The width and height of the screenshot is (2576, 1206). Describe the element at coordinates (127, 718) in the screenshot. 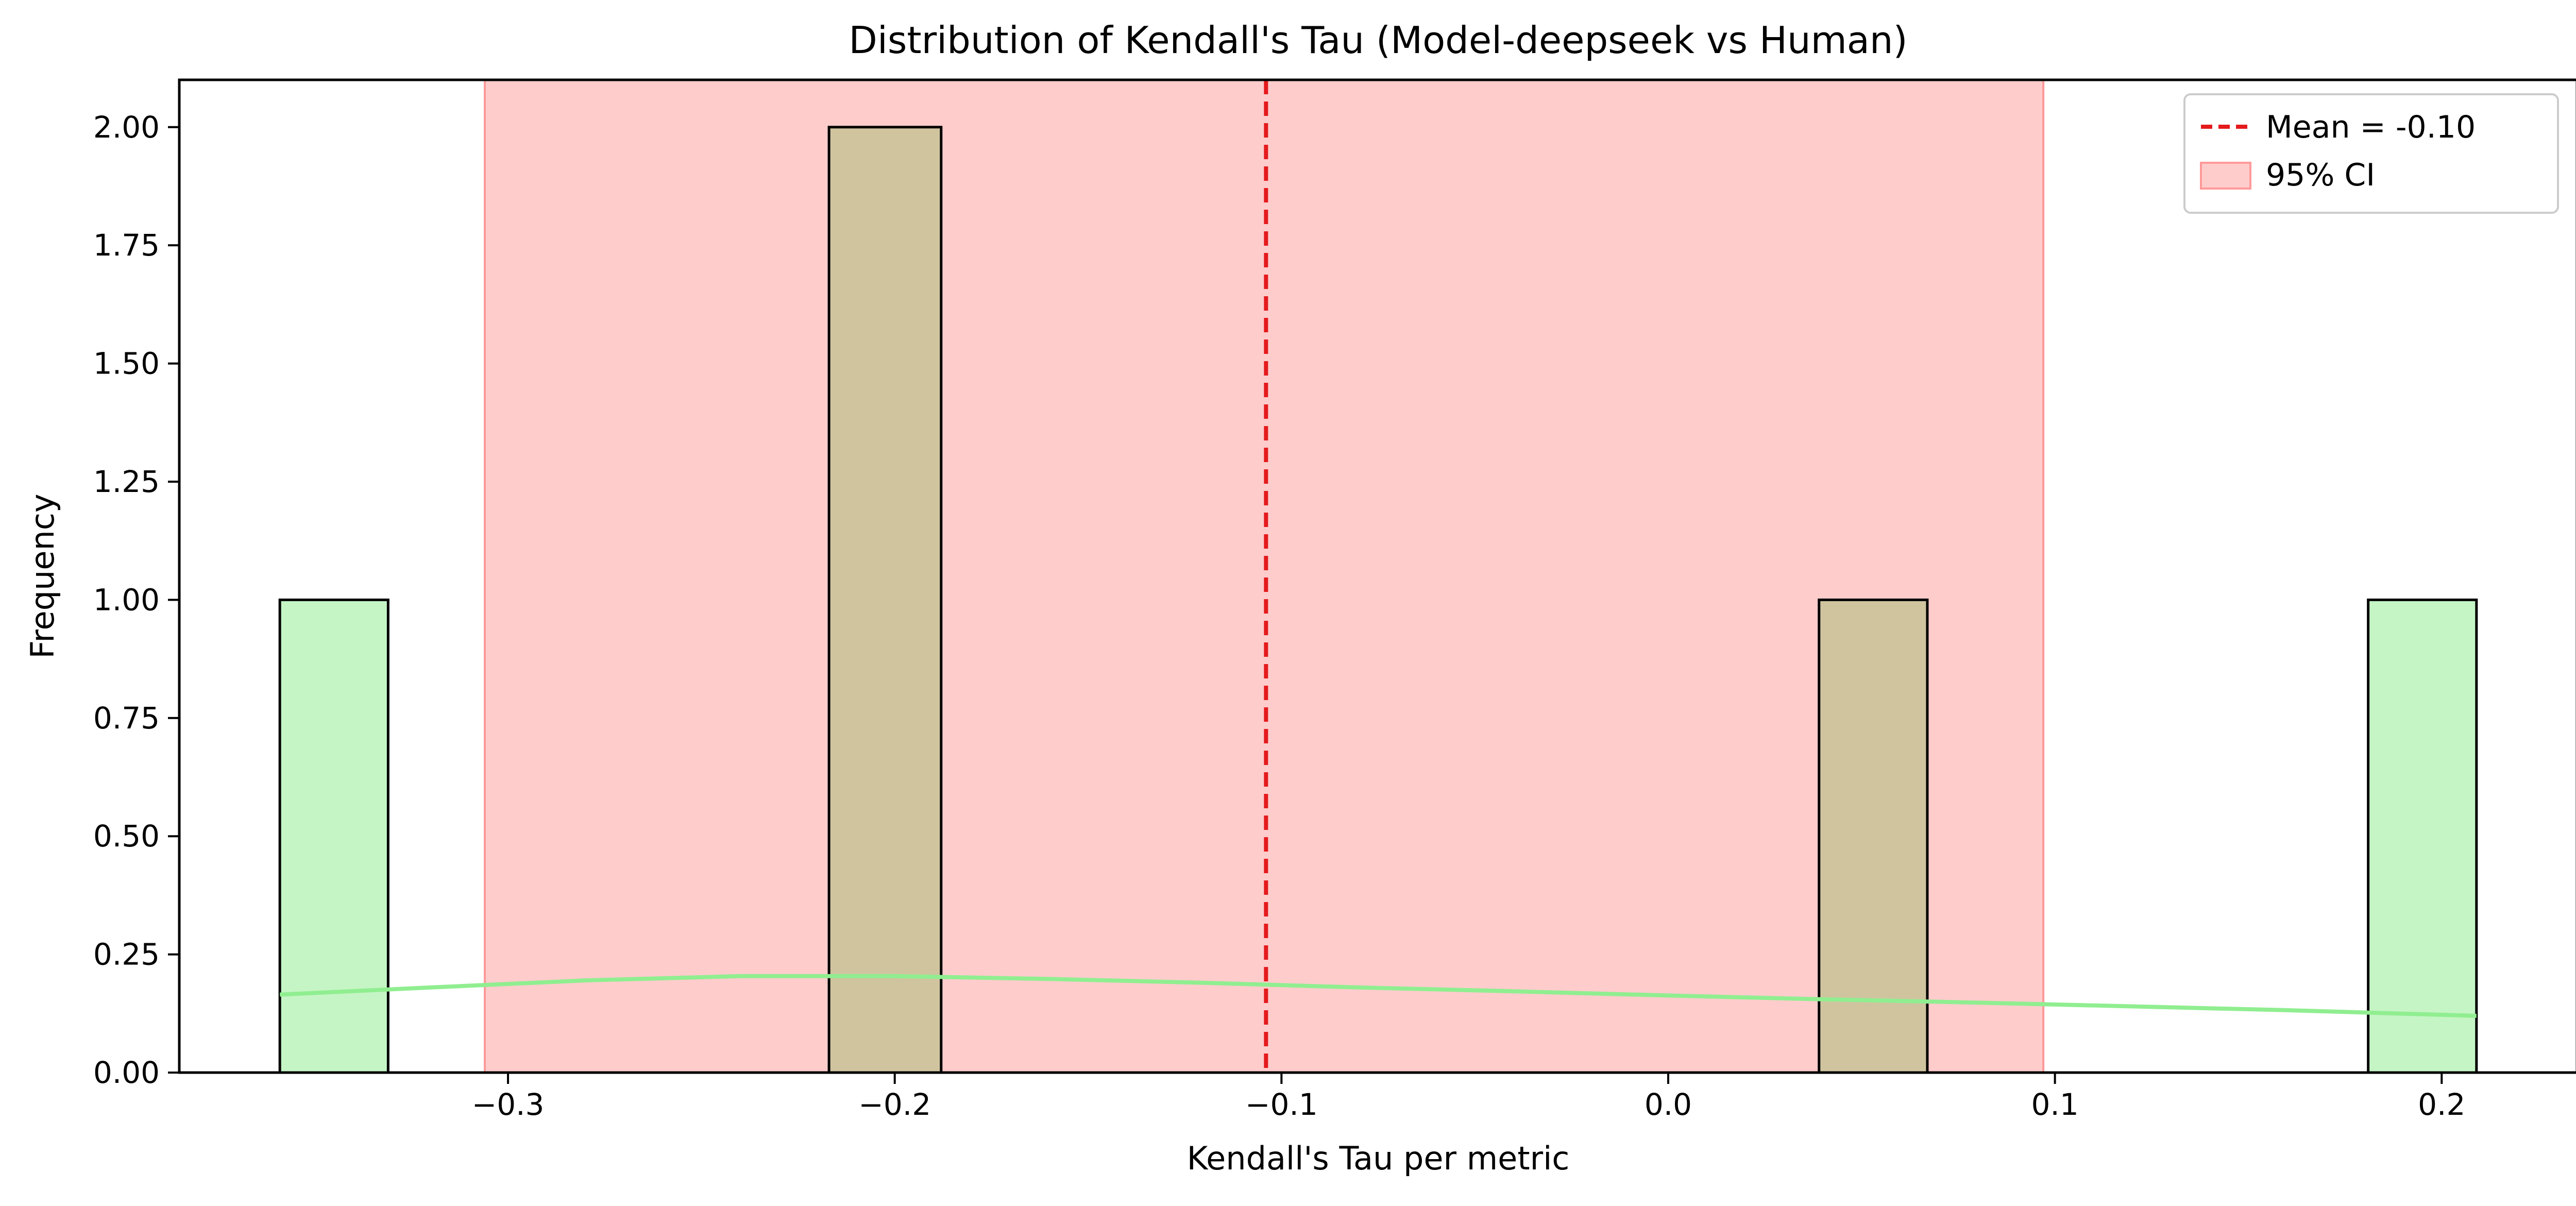

I see `y-tick-label: 0.75` at that location.